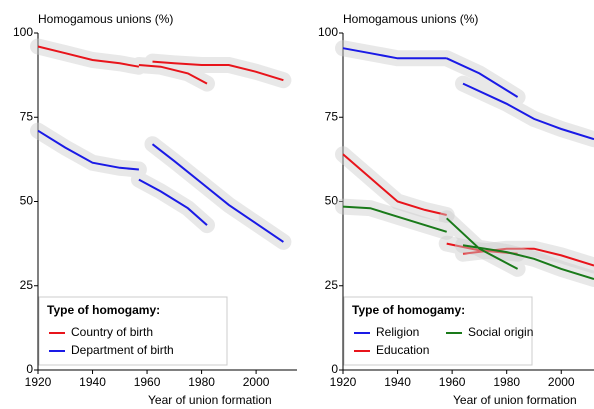 Image resolution: width=594 pixels, height=409 pixels. What do you see at coordinates (122, 350) in the screenshot?
I see `legend-label: Department of birth` at bounding box center [122, 350].